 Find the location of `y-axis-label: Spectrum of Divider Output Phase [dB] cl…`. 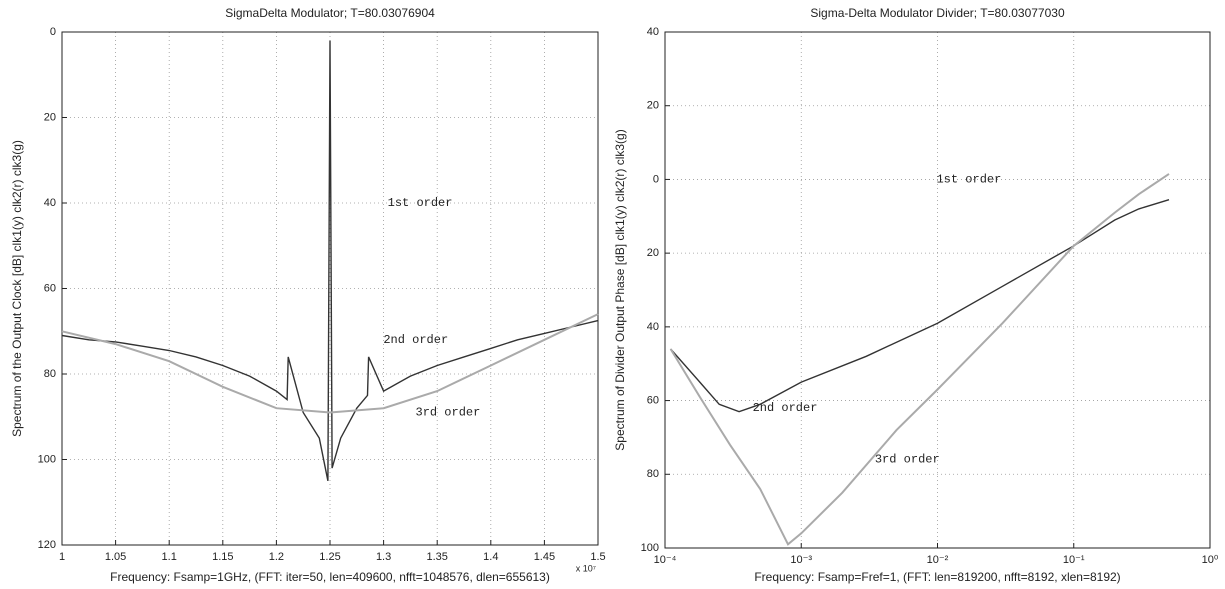

y-axis-label: Spectrum of Divider Output Phase [dB] cl… is located at coordinates (620, 289).